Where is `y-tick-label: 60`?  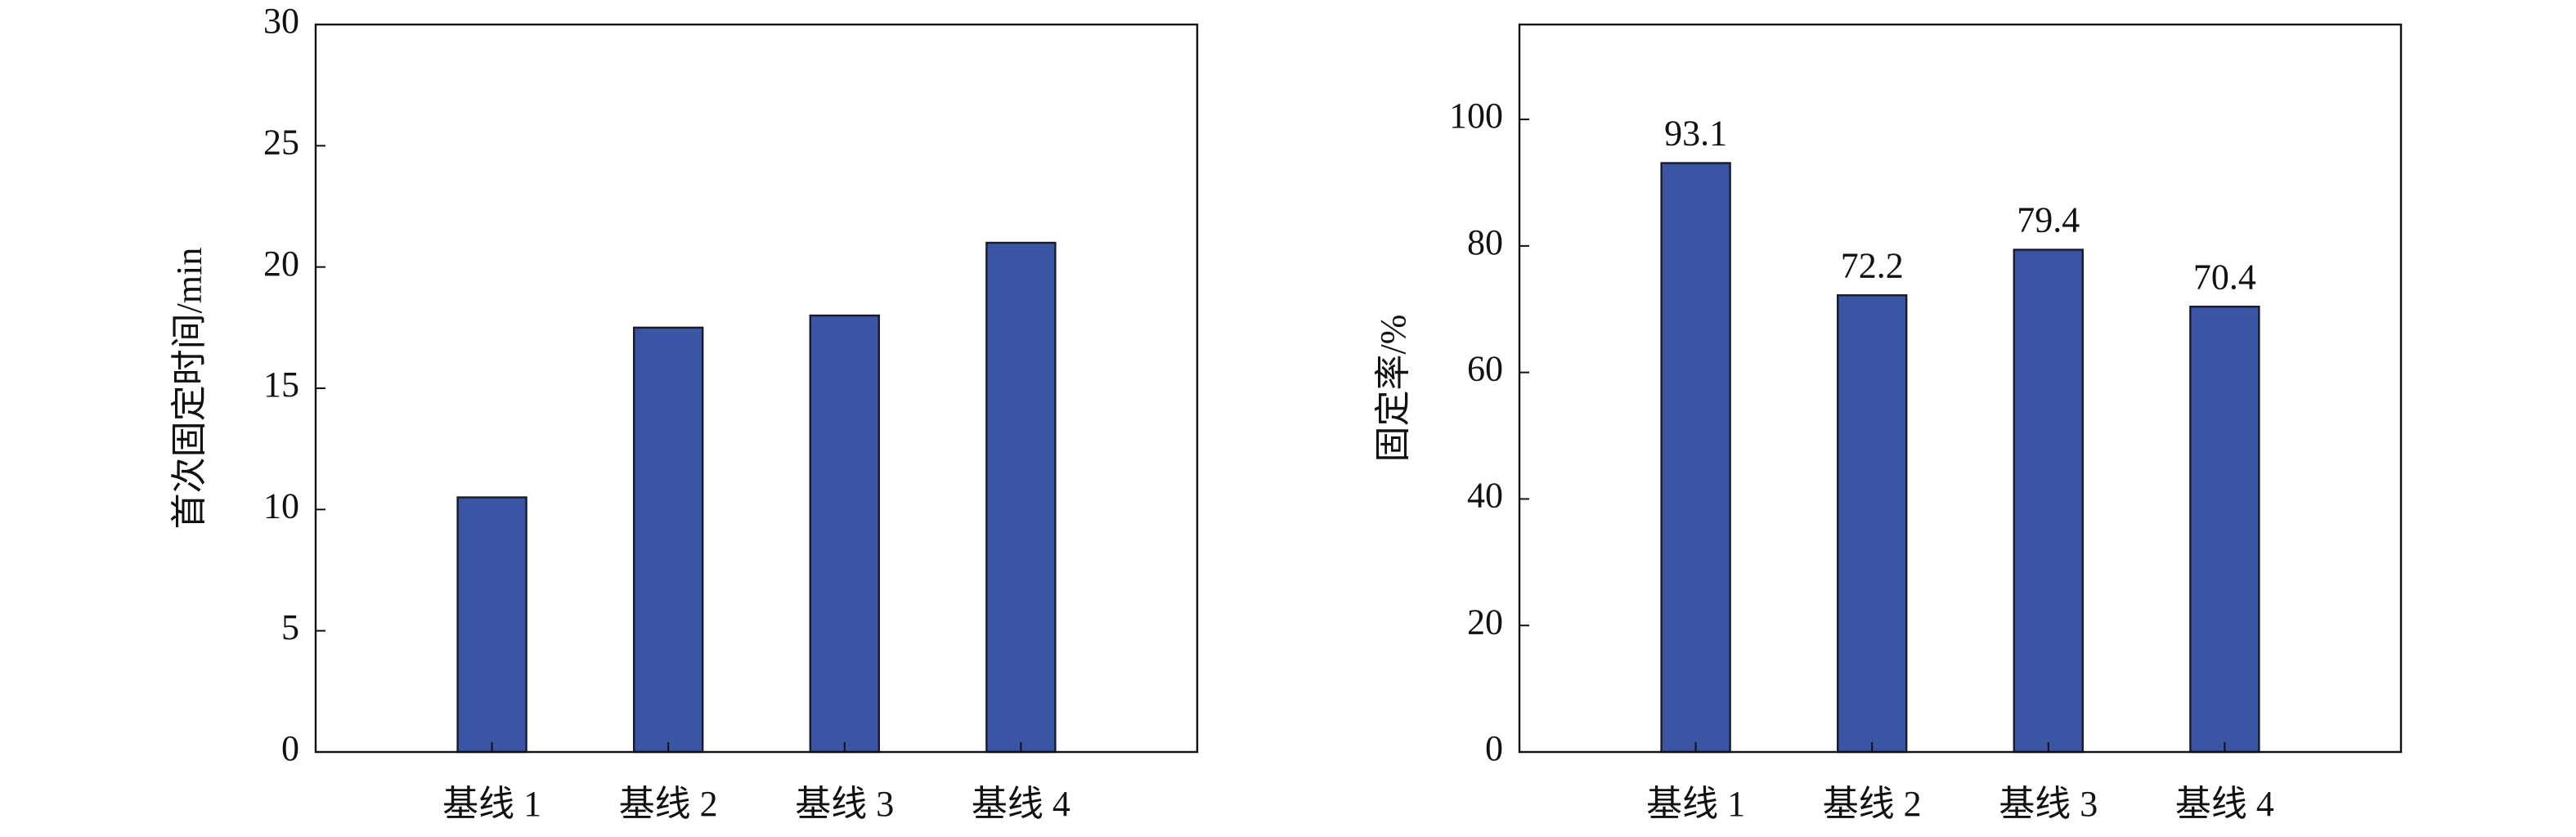
y-tick-label: 60 is located at coordinates (1485, 369).